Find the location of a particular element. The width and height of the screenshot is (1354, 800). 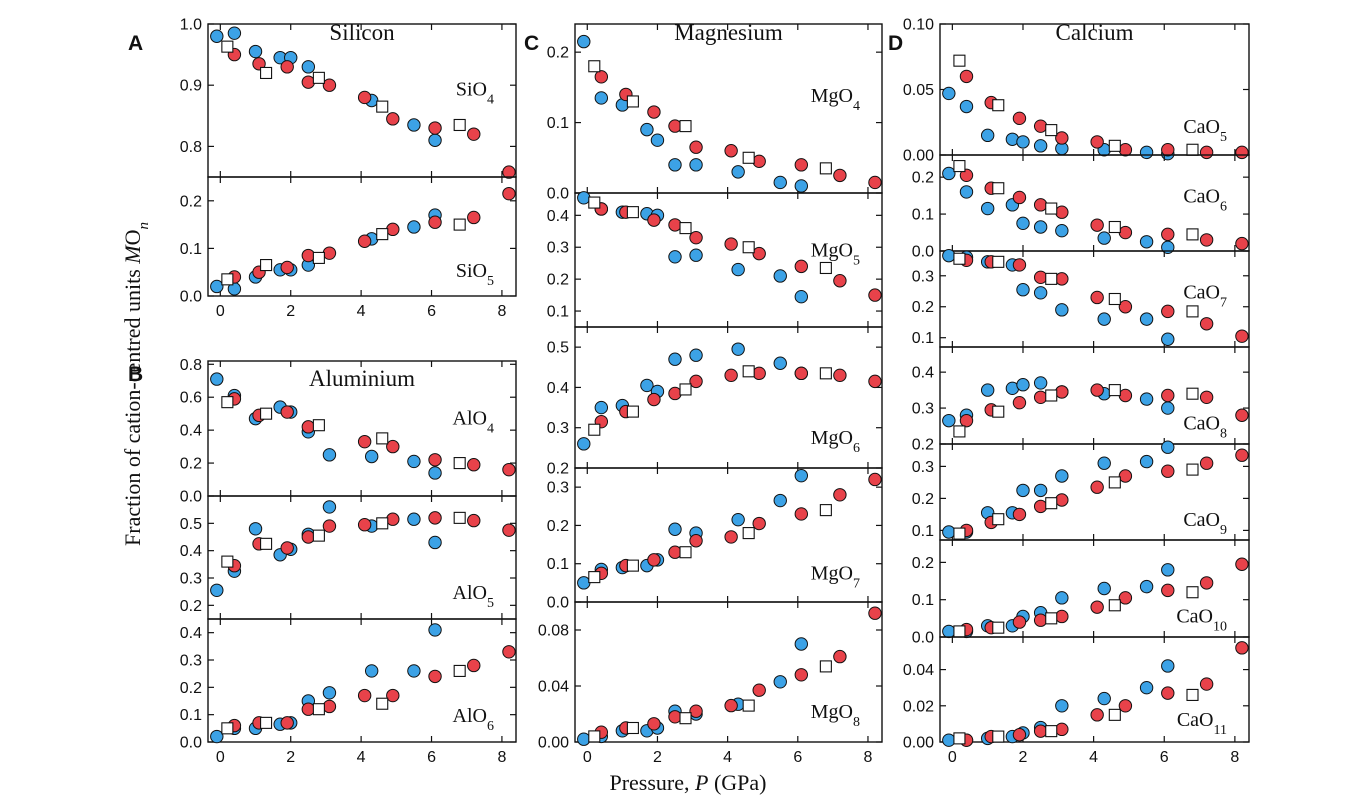

panel-letter-d: D is located at coordinates (895, 43).